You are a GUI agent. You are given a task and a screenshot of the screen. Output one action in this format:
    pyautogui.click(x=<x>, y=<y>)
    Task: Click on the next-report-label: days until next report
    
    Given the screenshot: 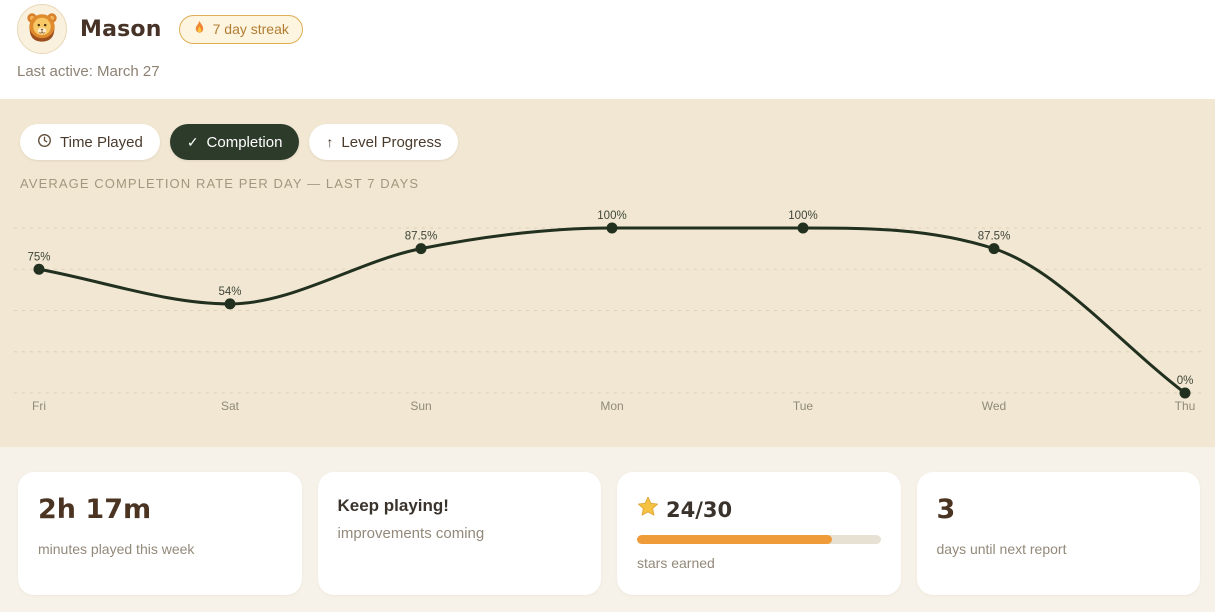 What is the action you would take?
    pyautogui.click(x=1001, y=549)
    